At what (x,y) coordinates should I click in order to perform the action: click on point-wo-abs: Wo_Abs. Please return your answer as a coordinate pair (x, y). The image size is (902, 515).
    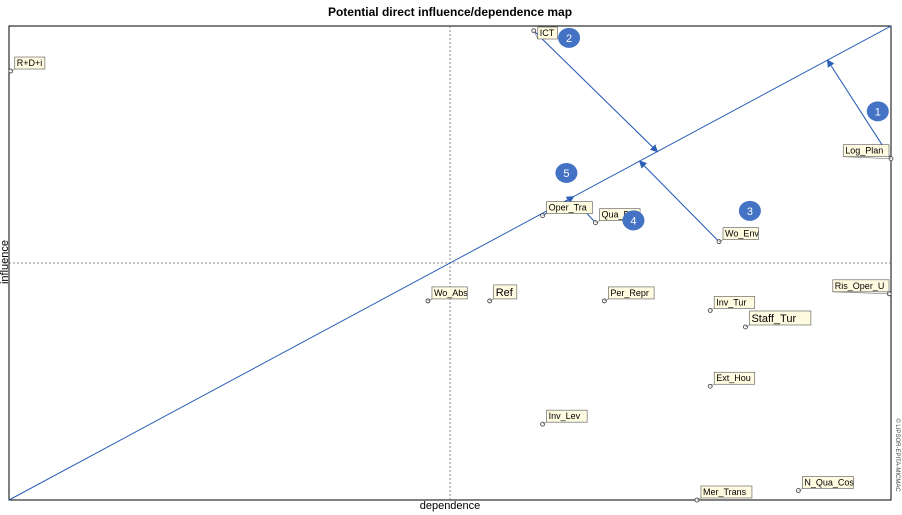
    Looking at the image, I should click on (446, 295).